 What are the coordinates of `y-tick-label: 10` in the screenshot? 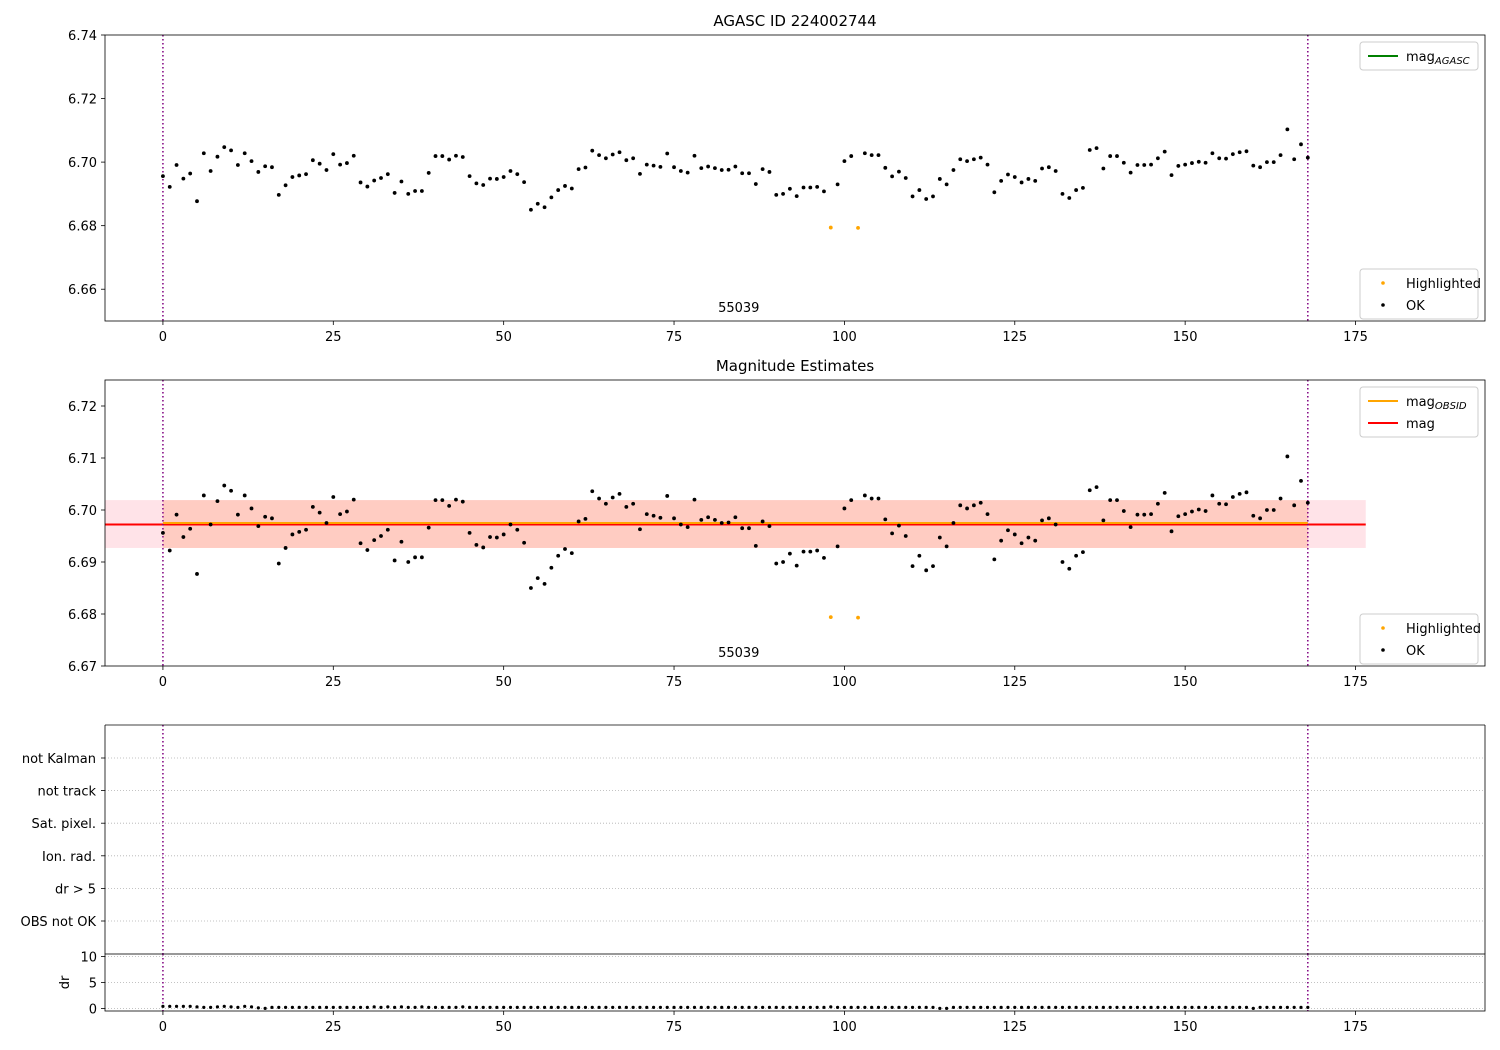 It's located at (88, 958).